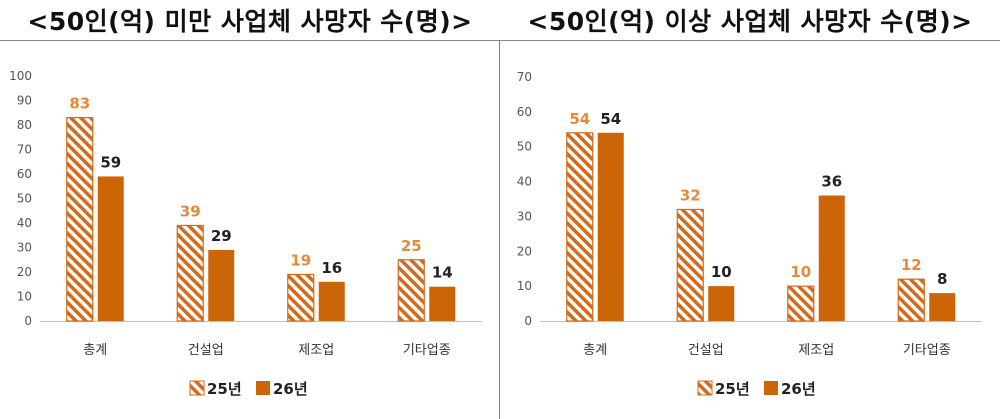 This screenshot has height=419, width=1000. I want to click on y-tick-label: 100, so click(20, 76).